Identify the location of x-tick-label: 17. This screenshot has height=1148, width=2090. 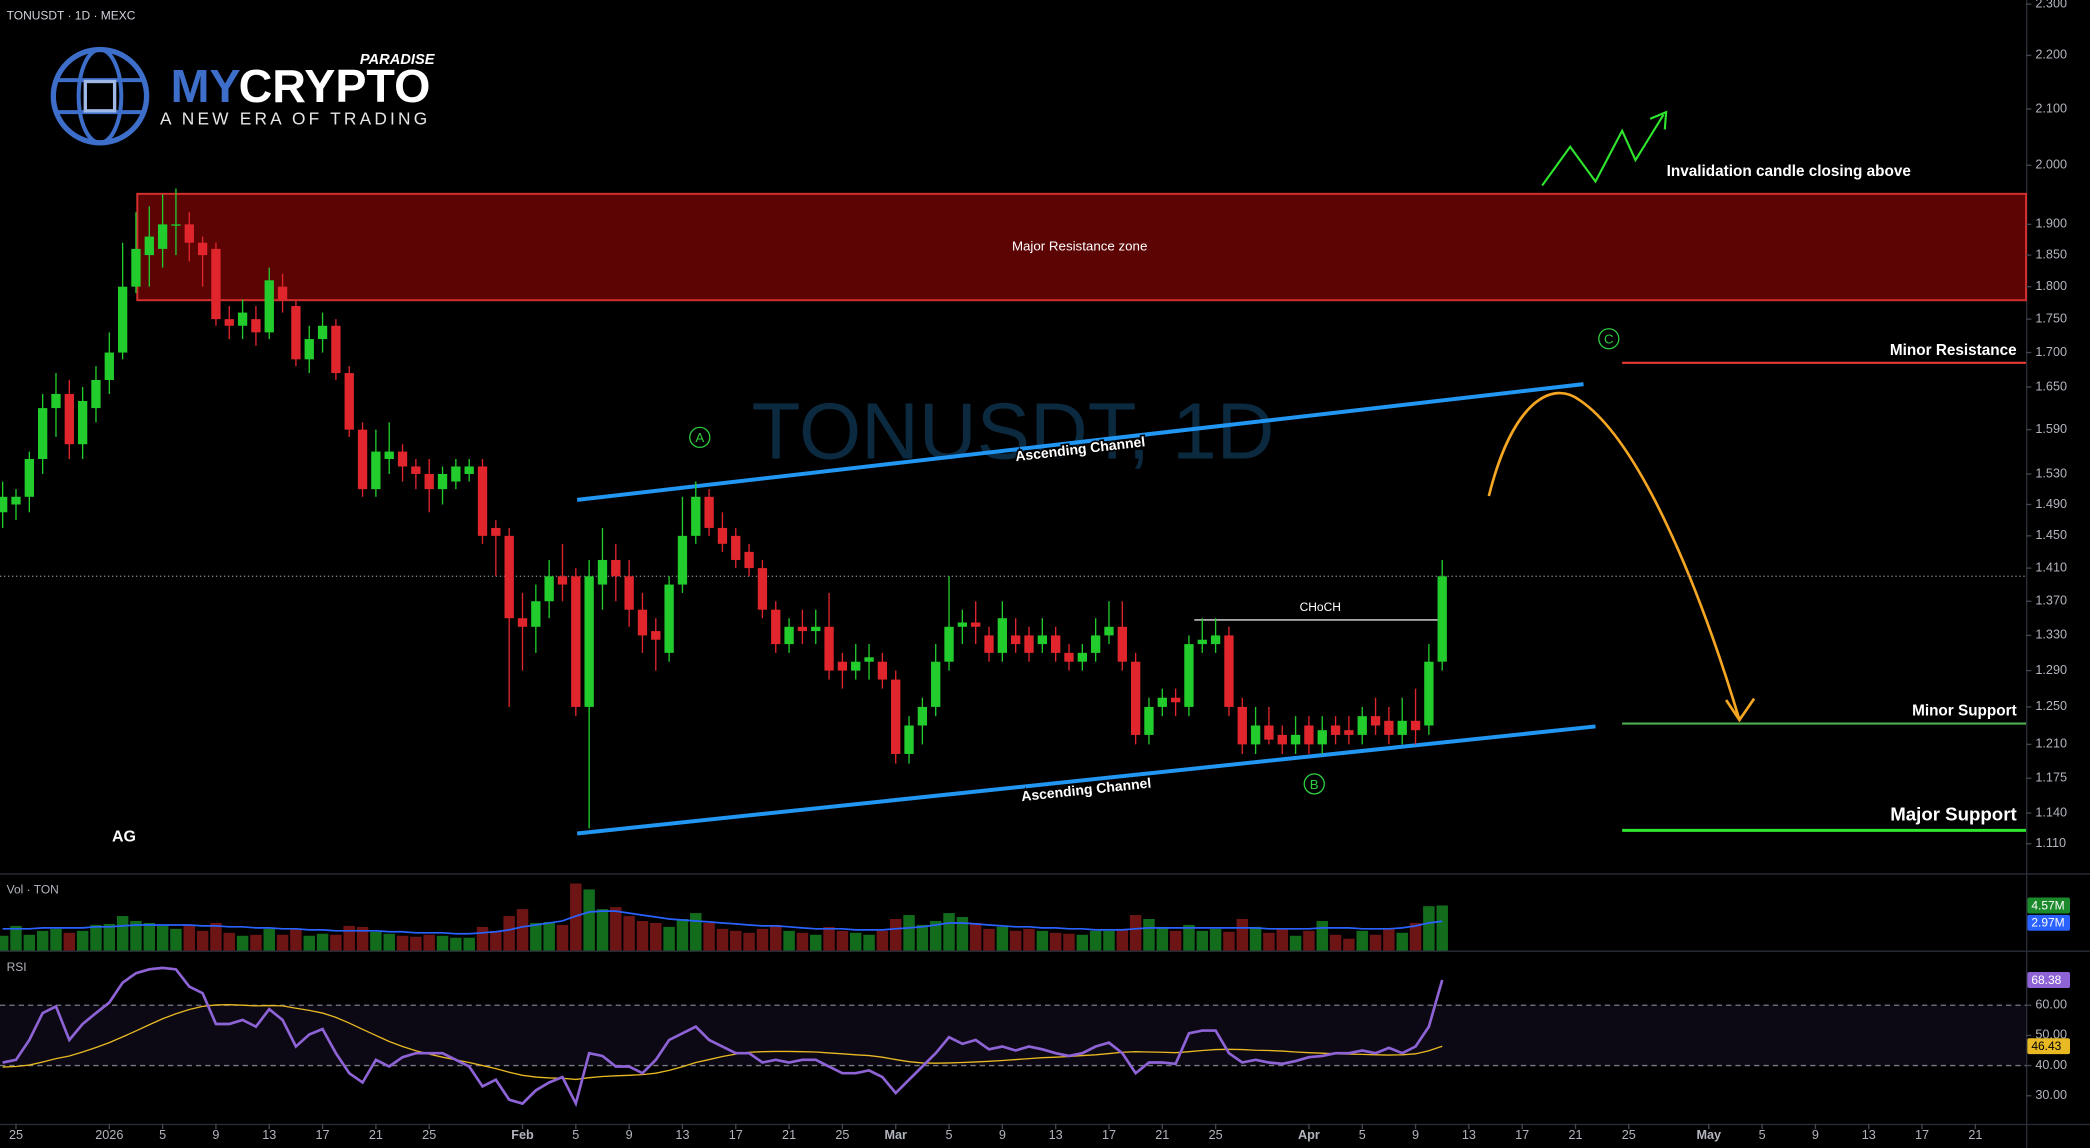
(1522, 1135).